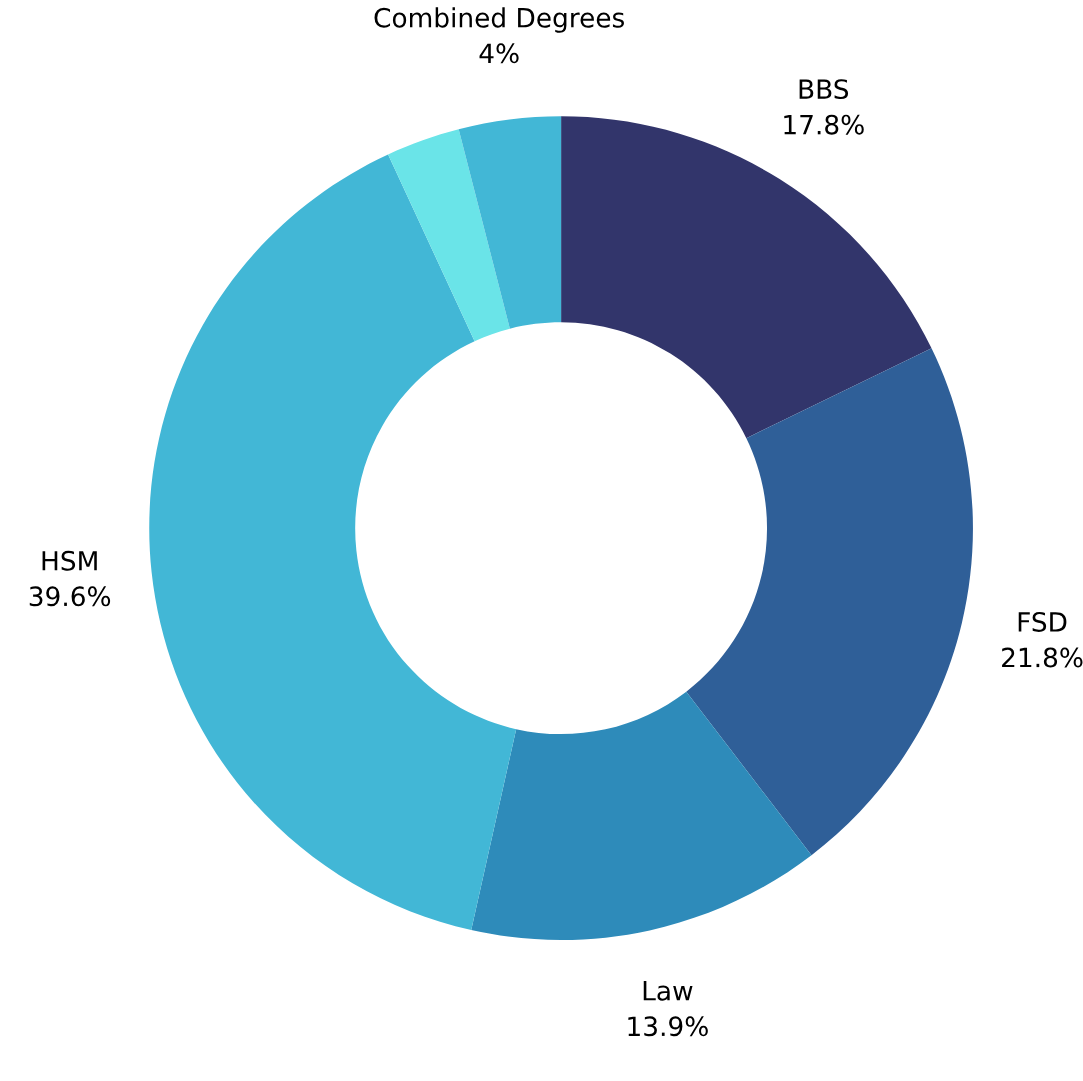  What do you see at coordinates (70, 596) in the screenshot?
I see `data-label: 39.6%` at bounding box center [70, 596].